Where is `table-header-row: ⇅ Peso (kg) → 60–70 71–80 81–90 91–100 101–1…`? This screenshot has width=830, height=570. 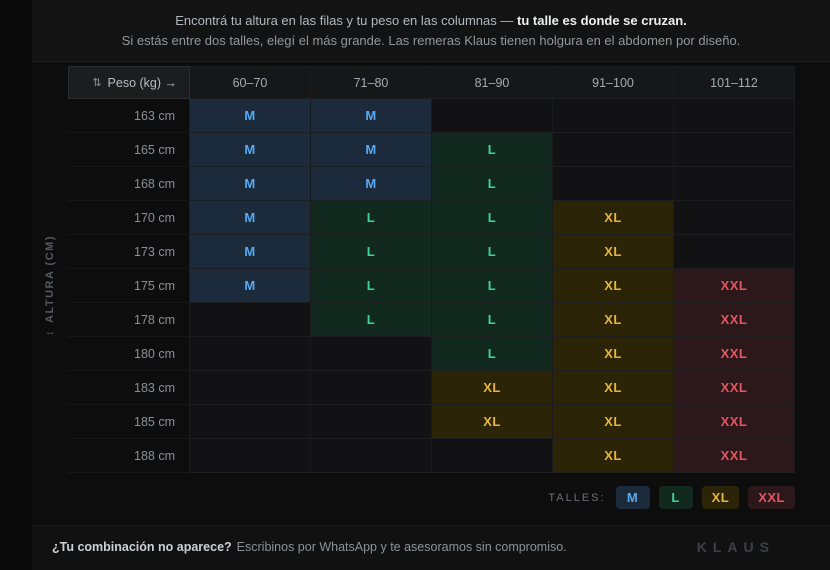
table-header-row: ⇅ Peso (kg) → 60–70 71–80 81–90 91–100 101–1… is located at coordinates (431, 82).